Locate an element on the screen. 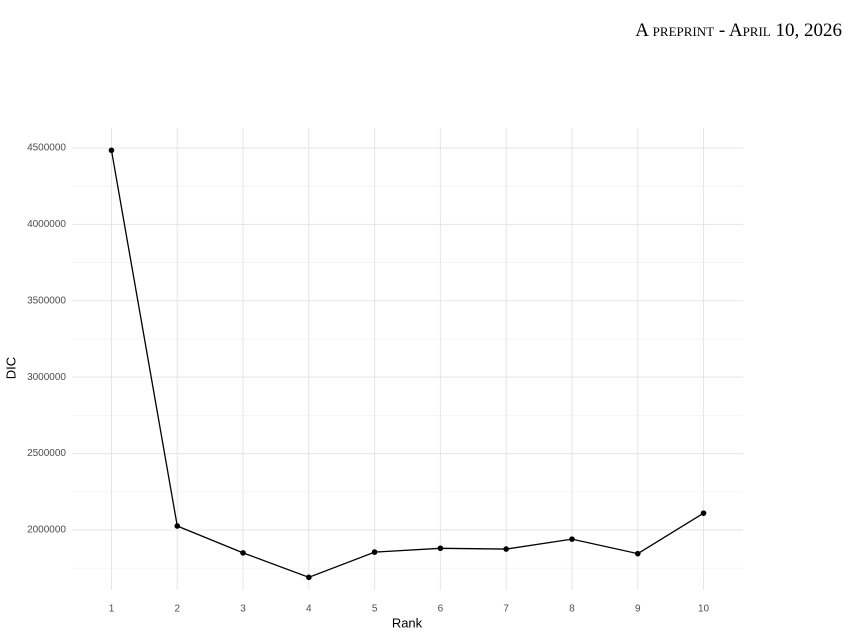 The image size is (848, 635). y-axis-title: DIC is located at coordinates (10, 368).